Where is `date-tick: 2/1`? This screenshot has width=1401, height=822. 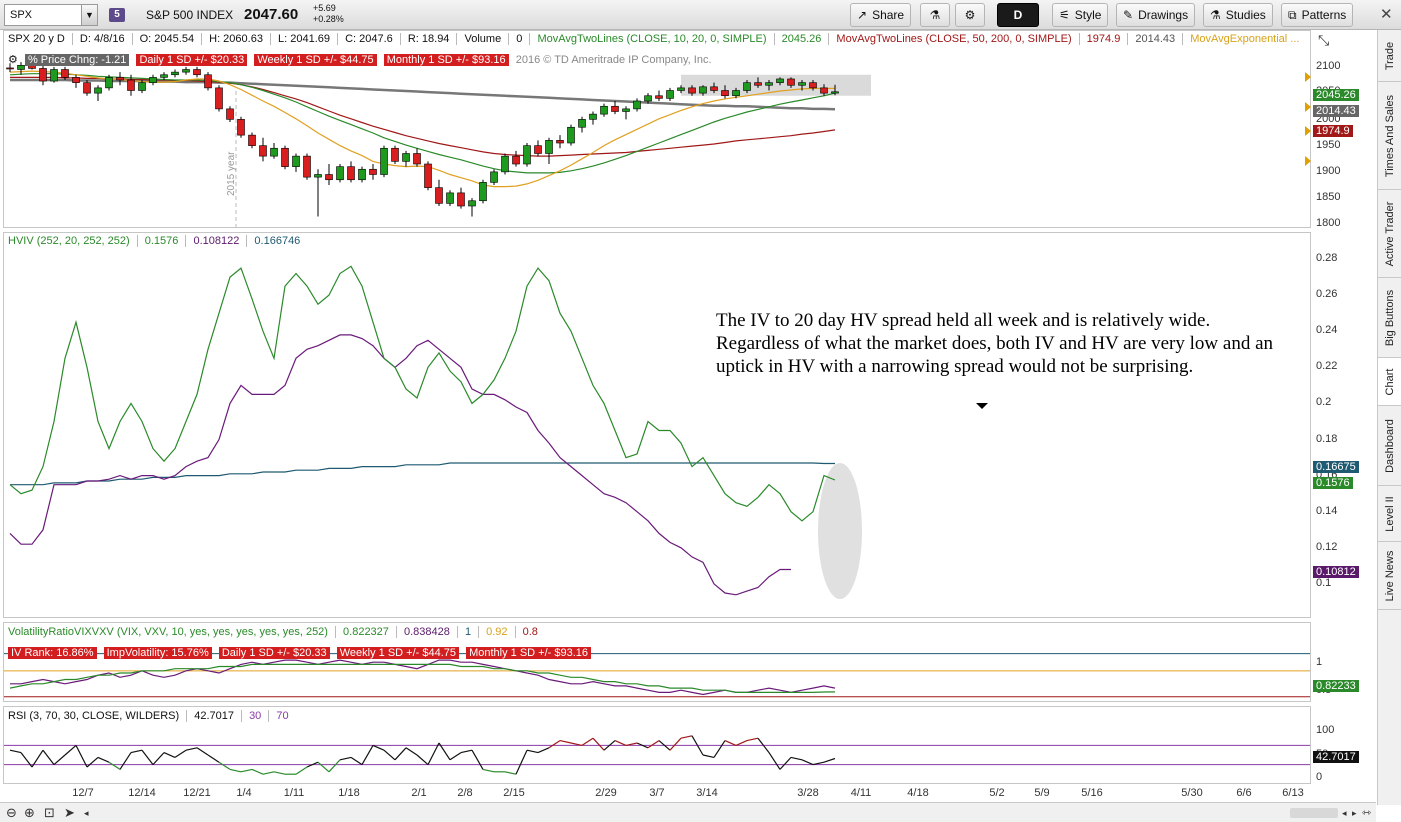 date-tick: 2/1 is located at coordinates (419, 793).